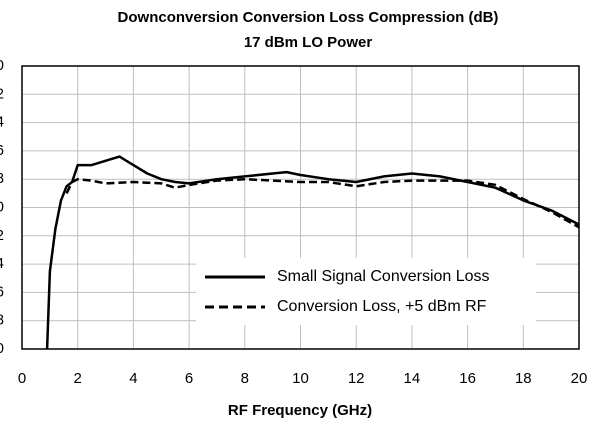 Image resolution: width=606 pixels, height=428 pixels. What do you see at coordinates (366, 291) in the screenshot?
I see `legend-box` at bounding box center [366, 291].